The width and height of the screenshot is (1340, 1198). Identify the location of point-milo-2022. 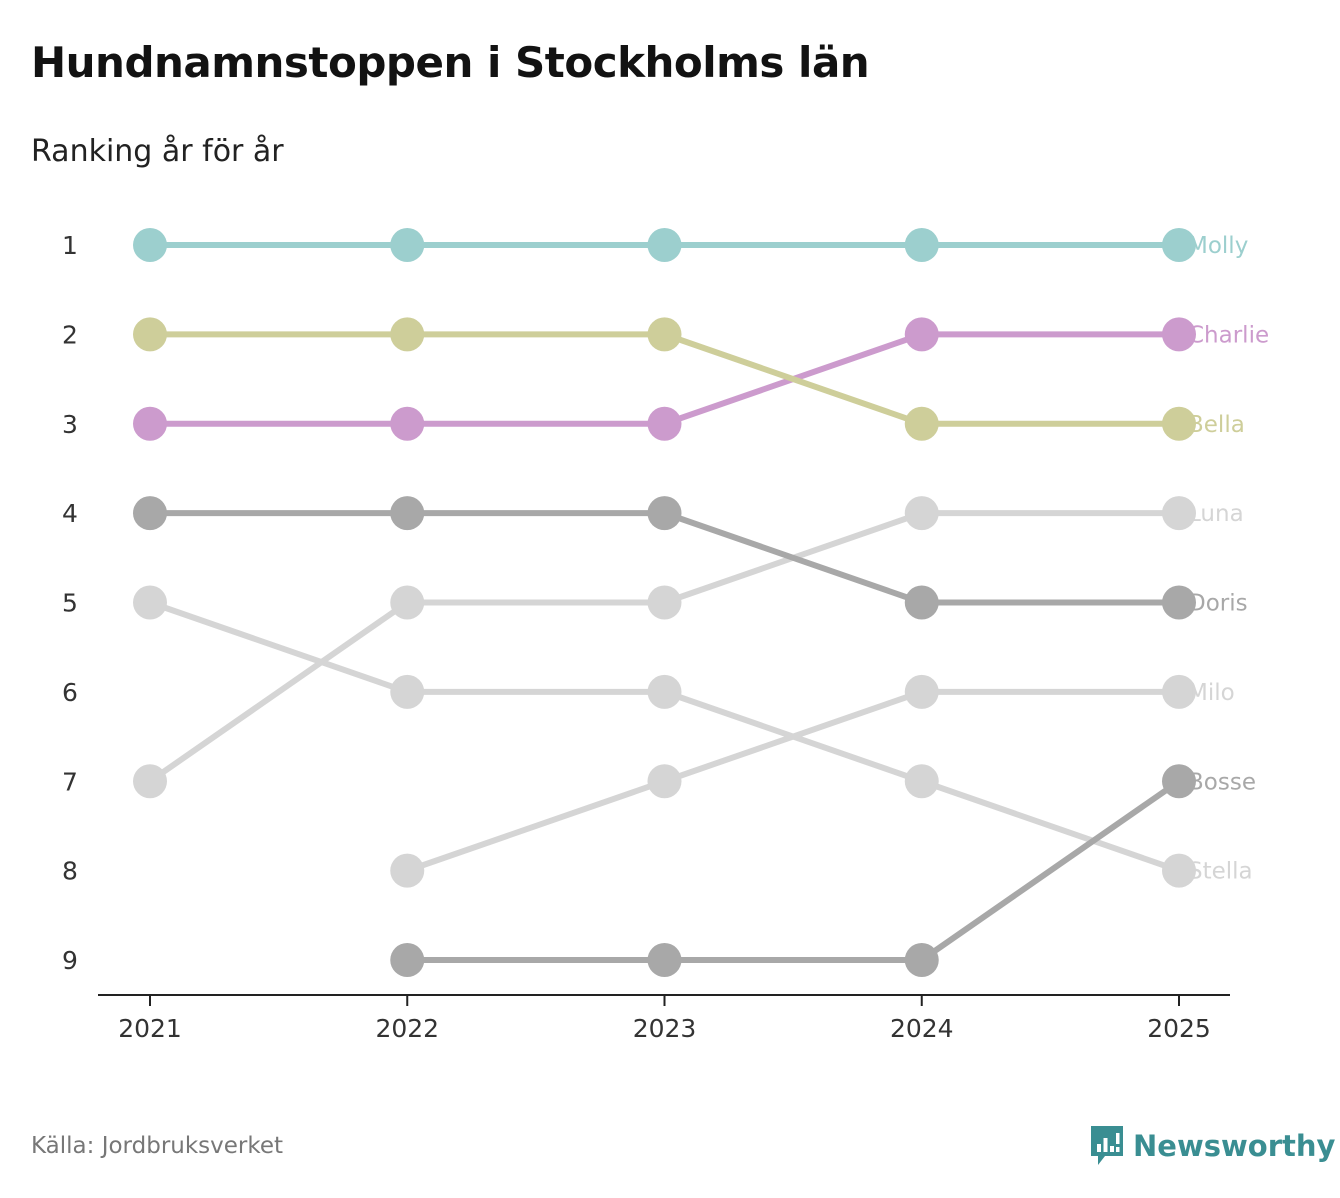
(407, 870).